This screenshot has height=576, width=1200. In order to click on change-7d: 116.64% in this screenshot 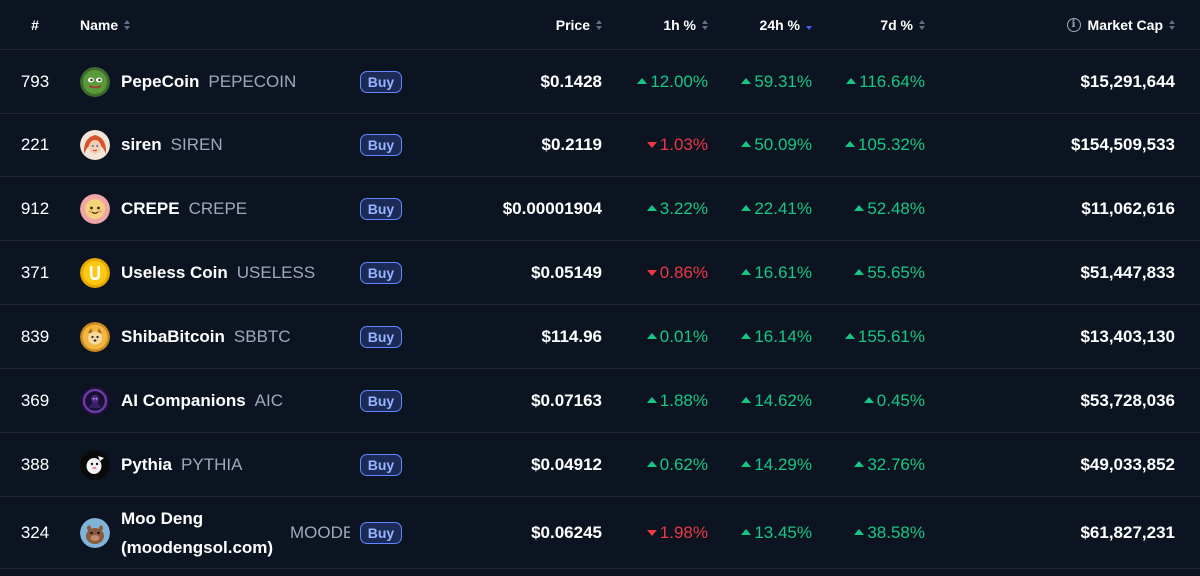, I will do `click(868, 81)`.